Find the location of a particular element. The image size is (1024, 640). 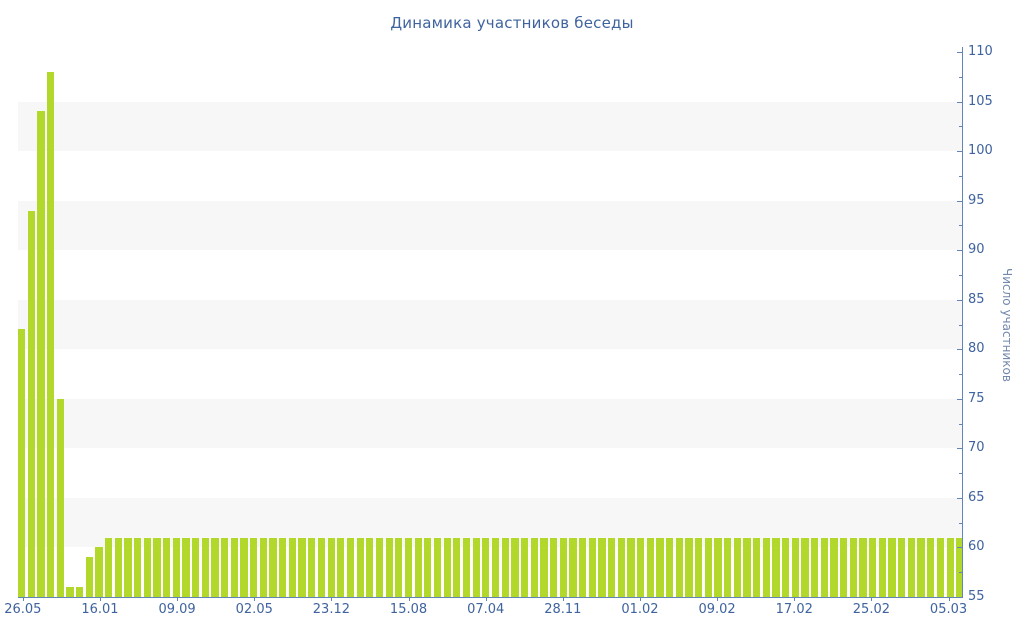

x-tick-label: 16.01 is located at coordinates (100, 609).